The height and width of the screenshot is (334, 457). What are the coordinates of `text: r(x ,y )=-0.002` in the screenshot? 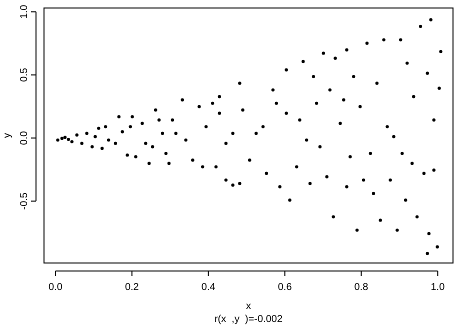 It's located at (248, 319).